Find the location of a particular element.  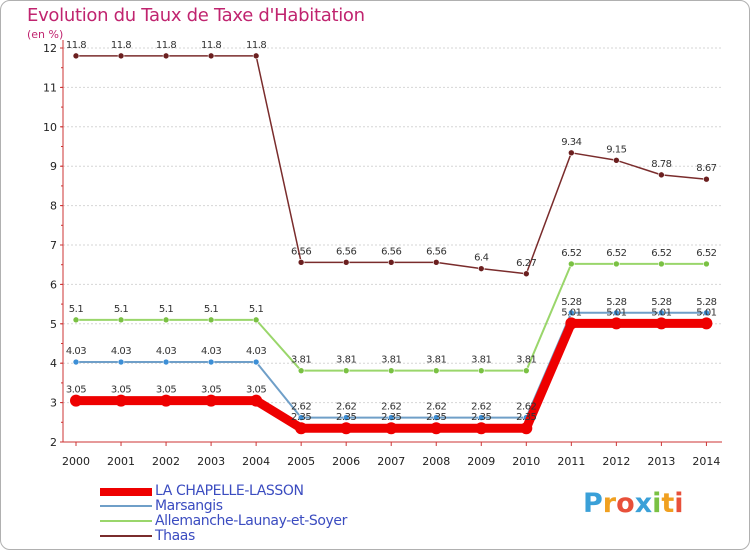

x-tick-label: 2001 is located at coordinates (121, 461).